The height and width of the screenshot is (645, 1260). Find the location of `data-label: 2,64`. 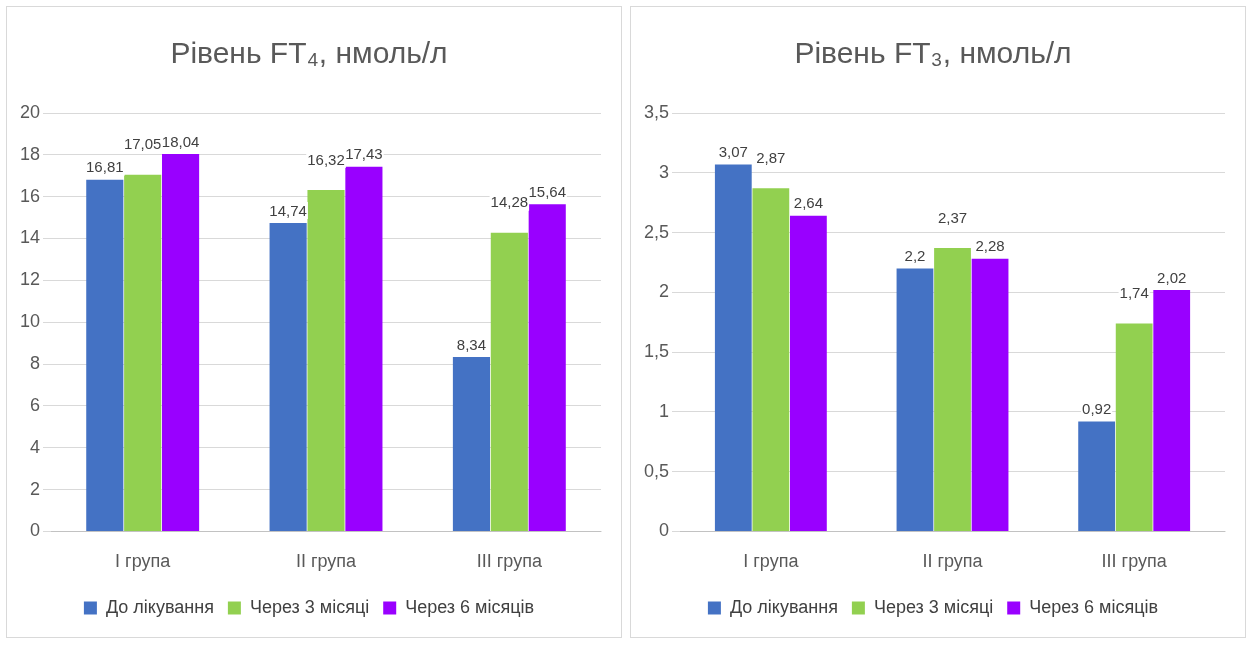

data-label: 2,64 is located at coordinates (808, 203).